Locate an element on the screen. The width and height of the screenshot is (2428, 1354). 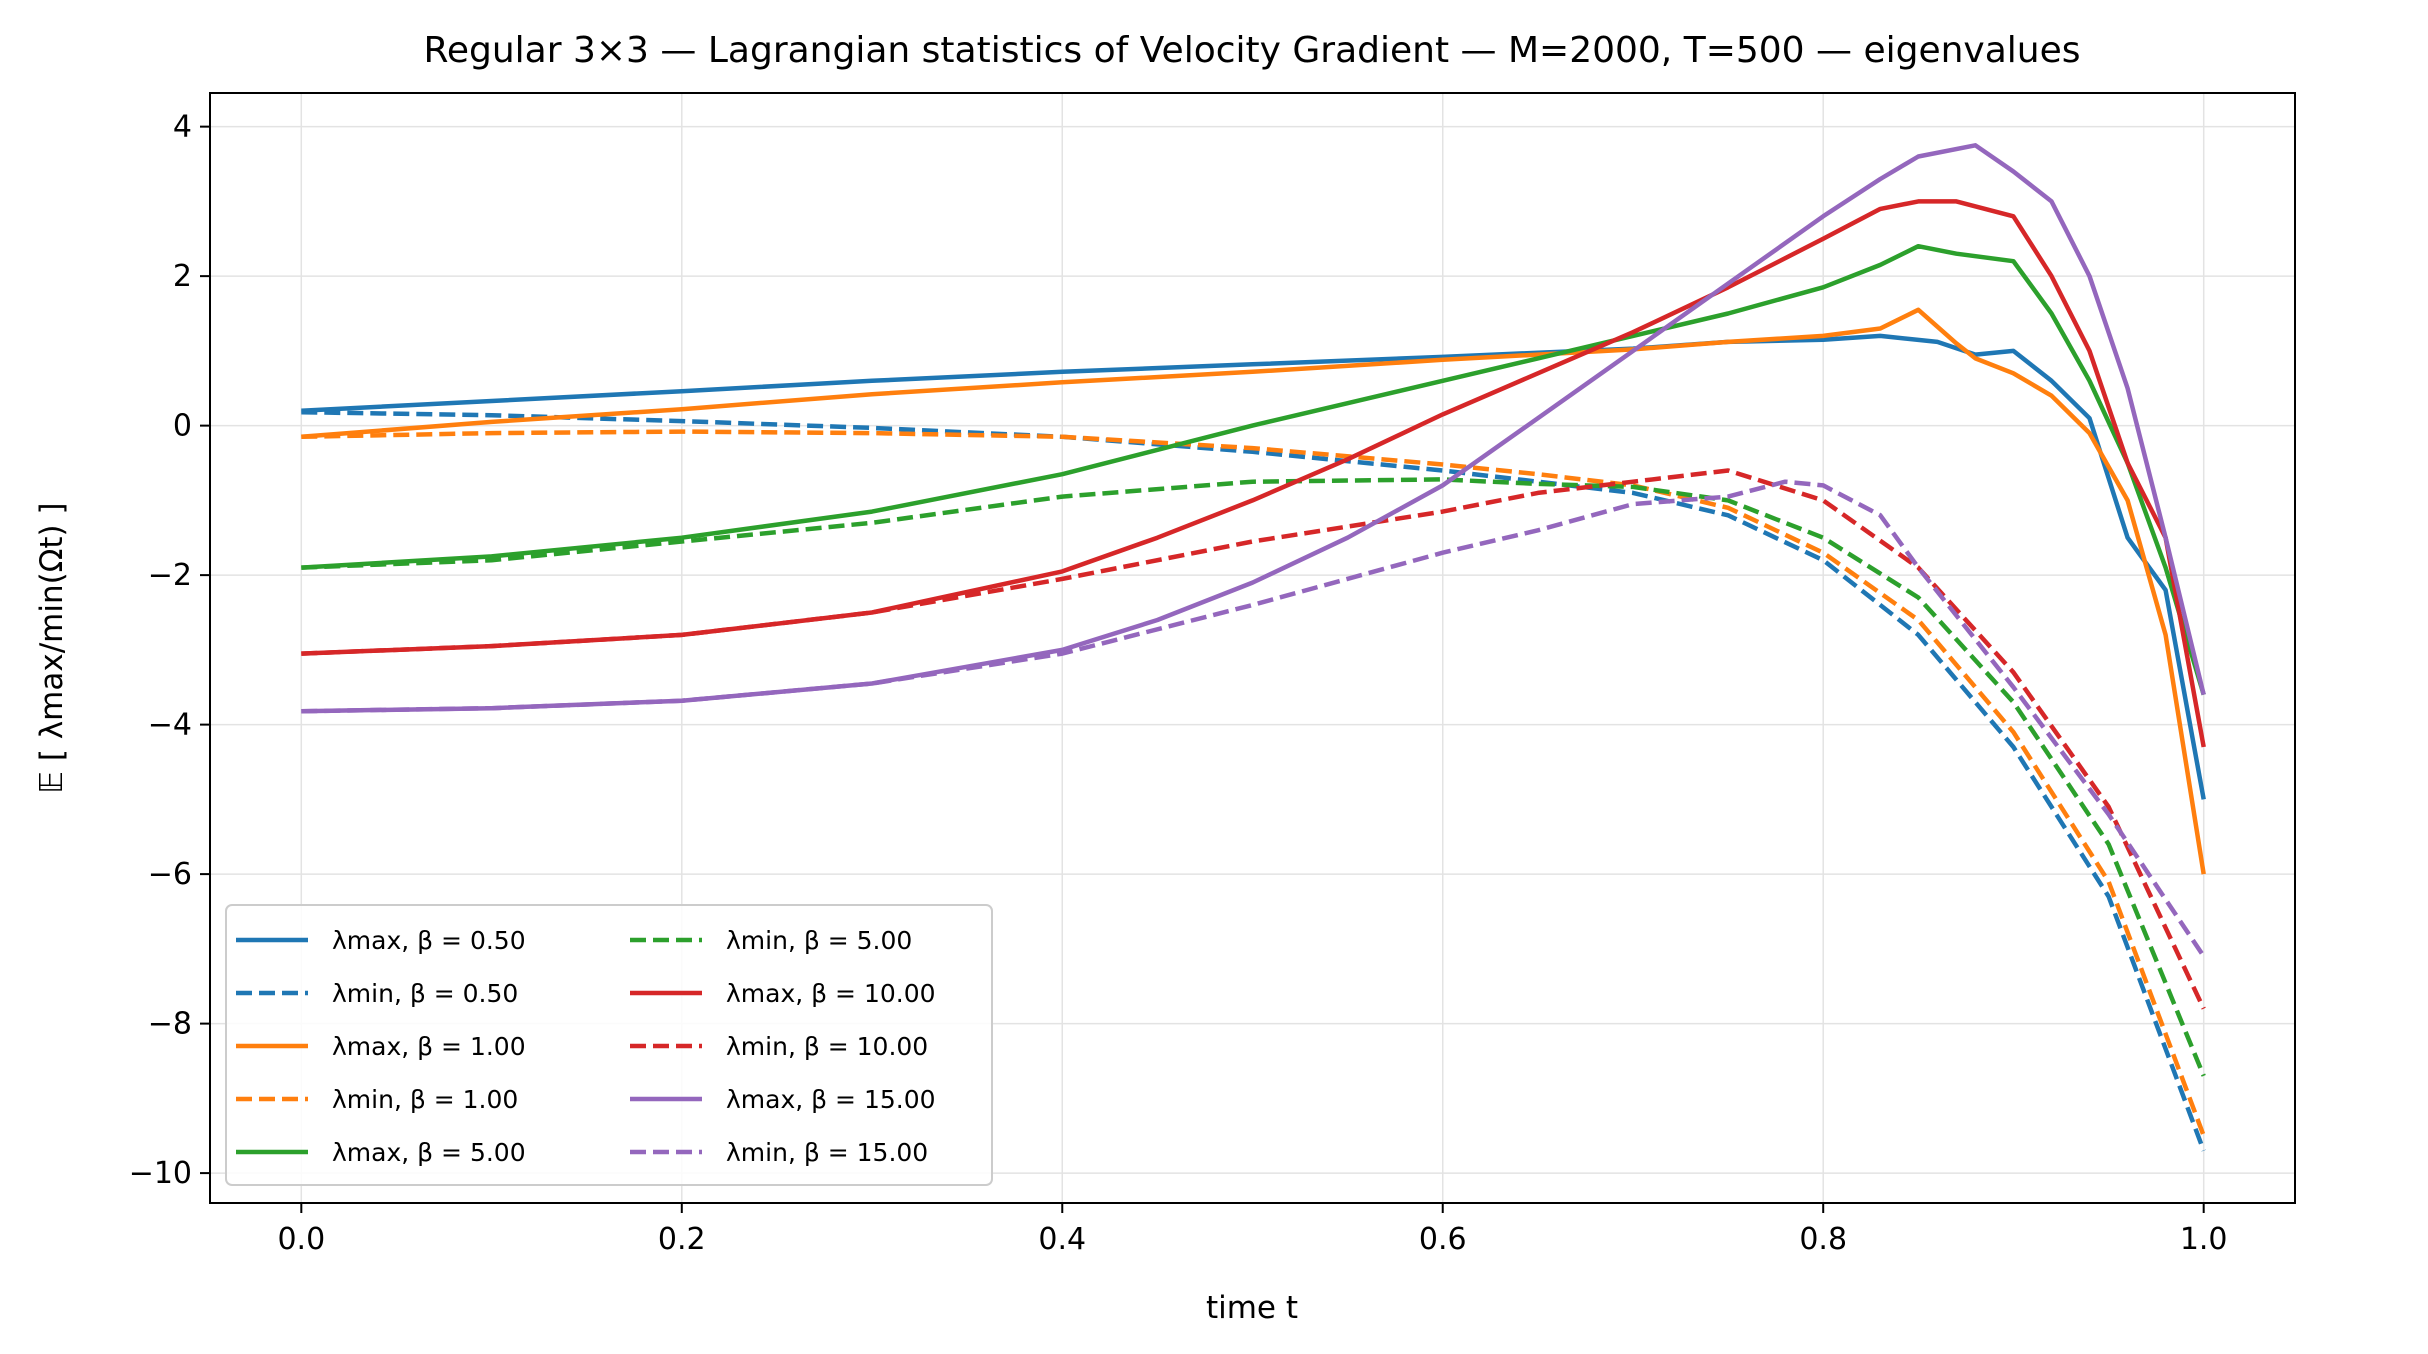
y-tick-label: −8 is located at coordinates (170, 1024).